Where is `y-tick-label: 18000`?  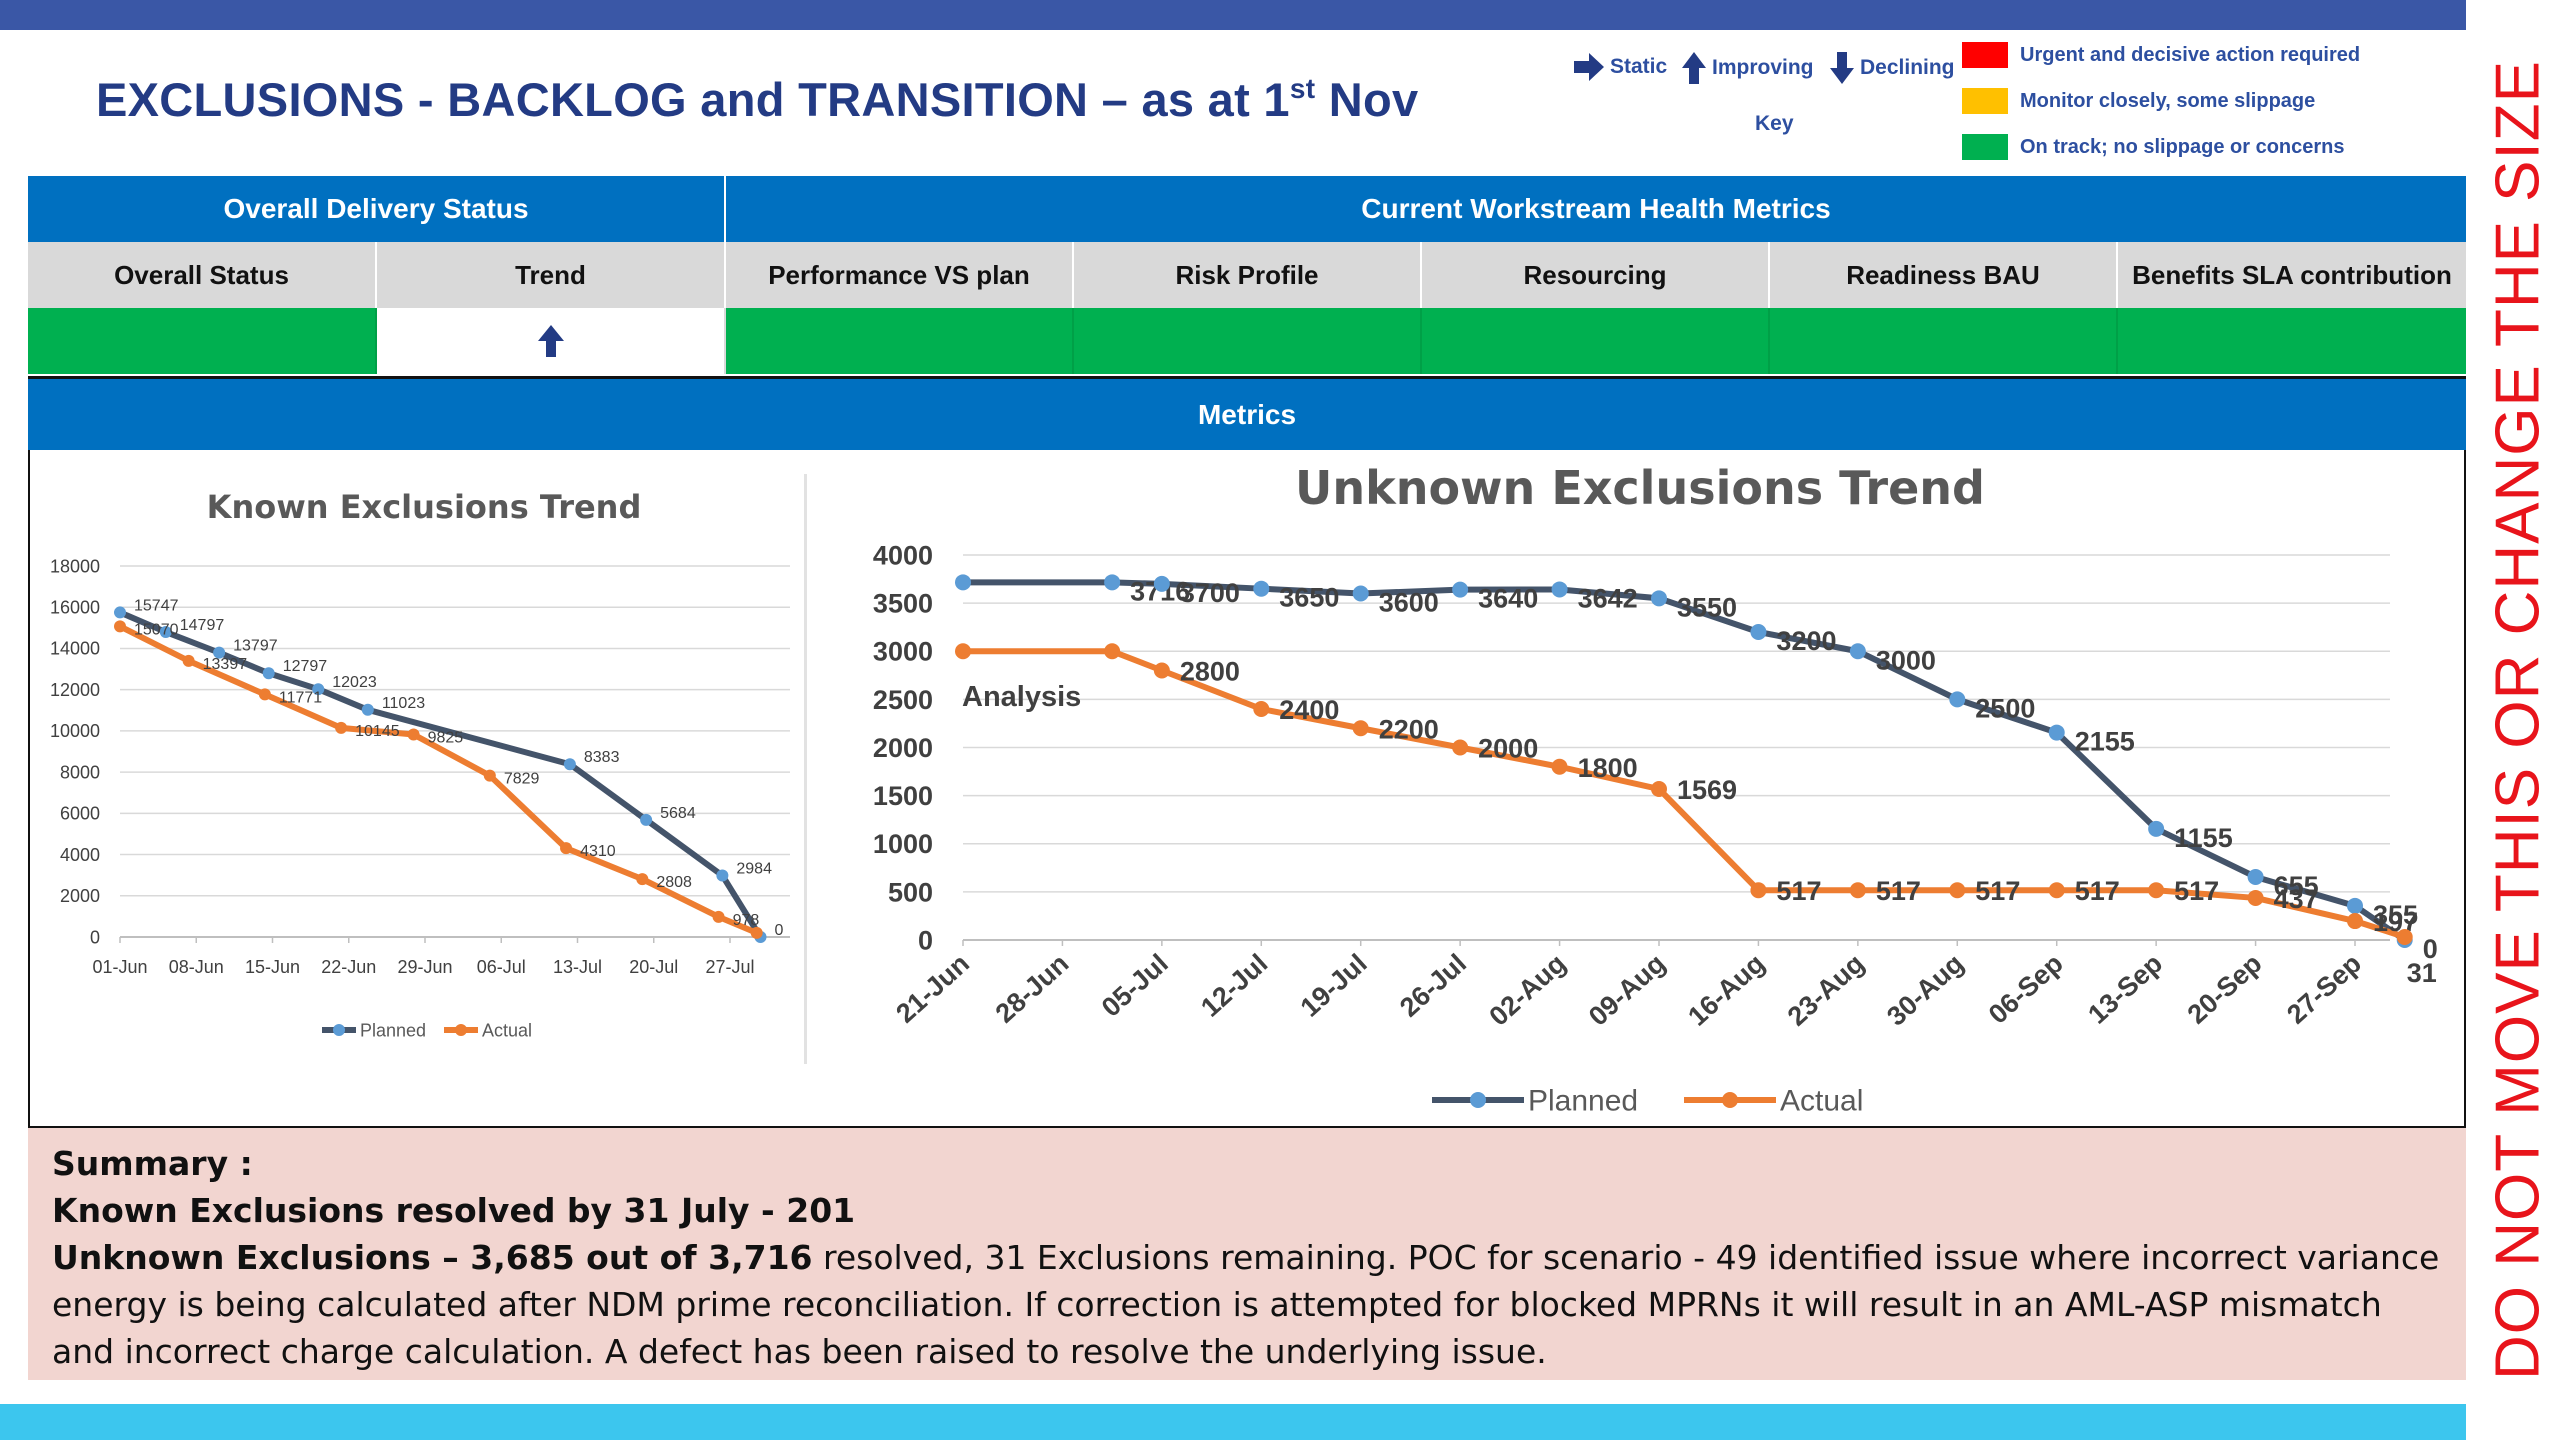 y-tick-label: 18000 is located at coordinates (75, 566).